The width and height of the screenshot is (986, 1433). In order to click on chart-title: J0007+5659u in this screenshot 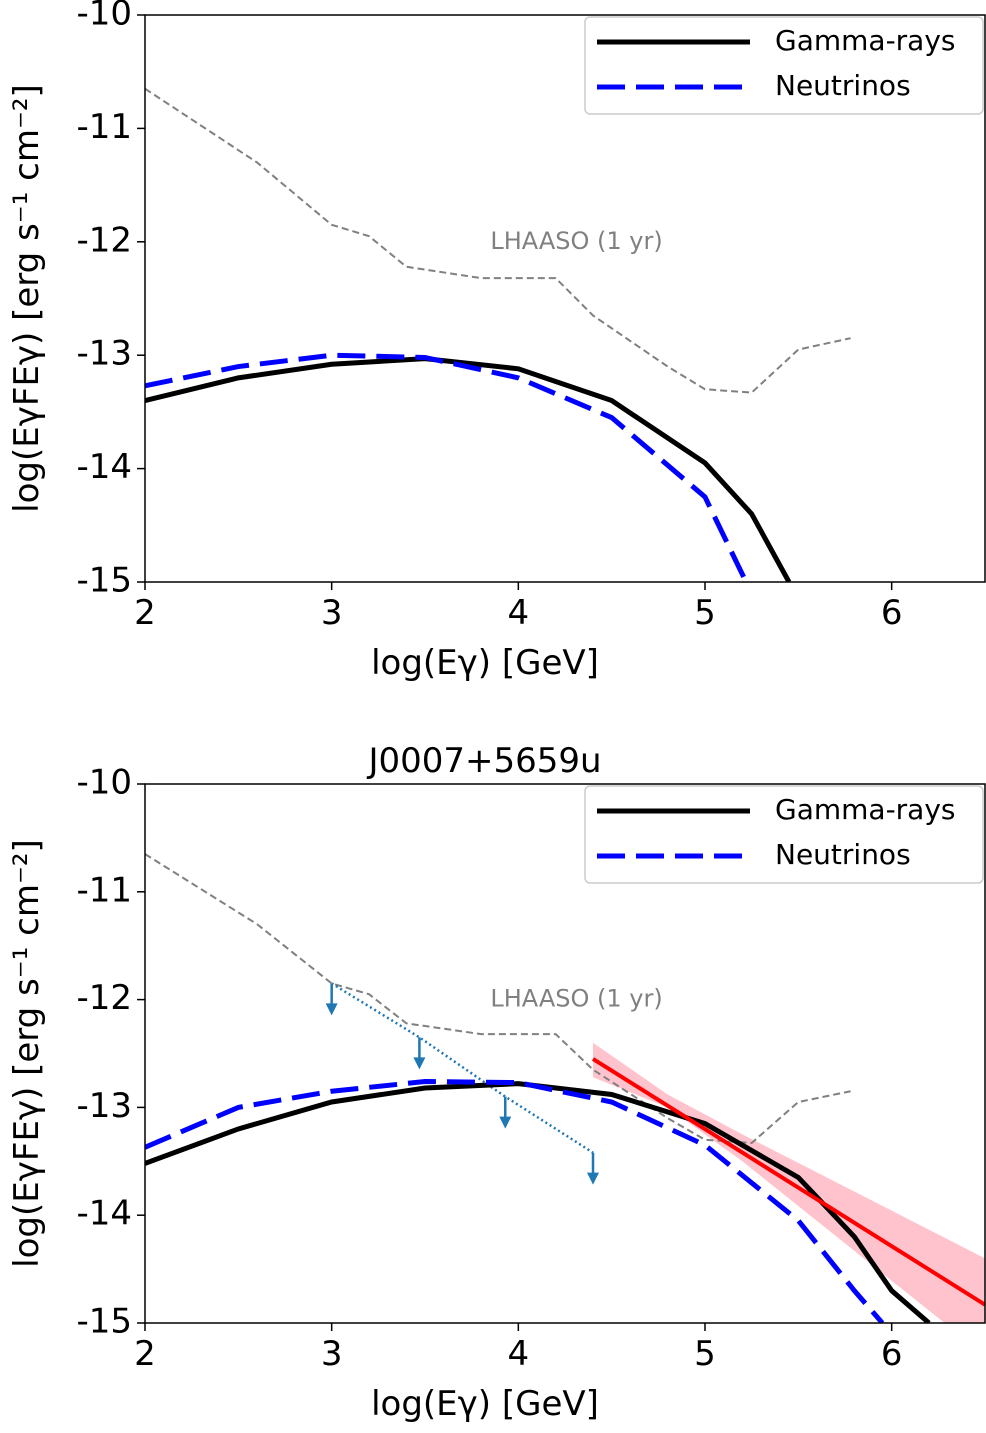, I will do `click(483, 761)`.